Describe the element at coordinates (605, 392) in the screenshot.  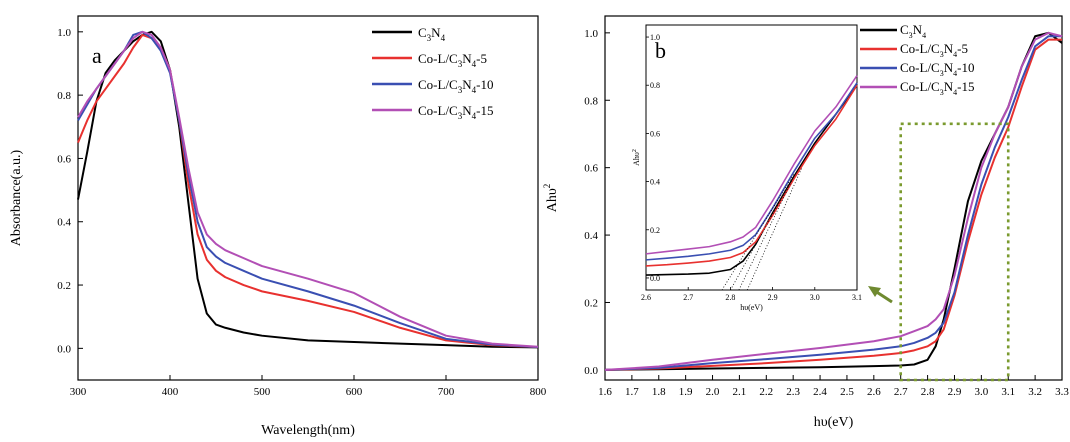
I see `chart-b-x-tick-label: 1.6` at that location.